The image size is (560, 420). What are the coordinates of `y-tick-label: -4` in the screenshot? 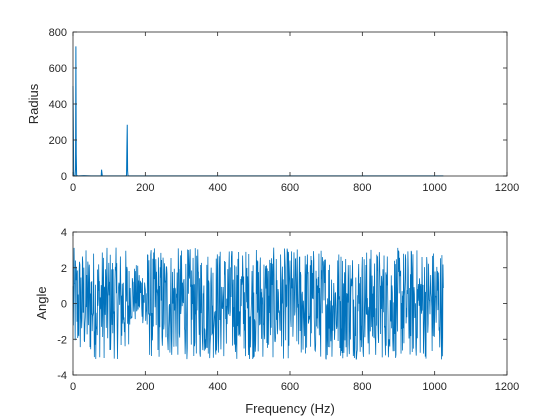 It's located at (62, 376).